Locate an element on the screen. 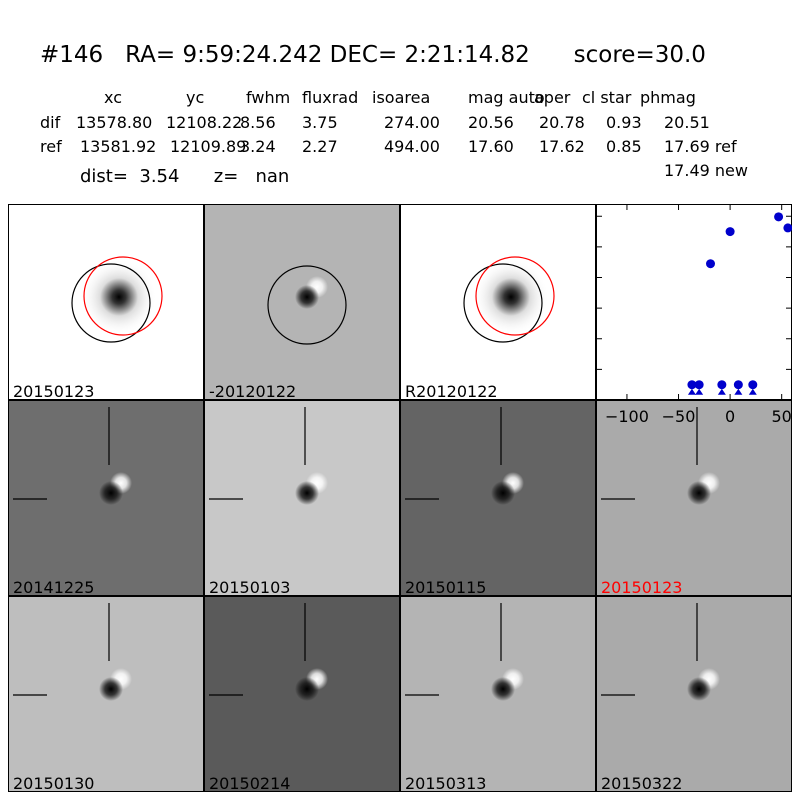 This screenshot has height=800, width=800. column-header: fwhm is located at coordinates (268, 97).